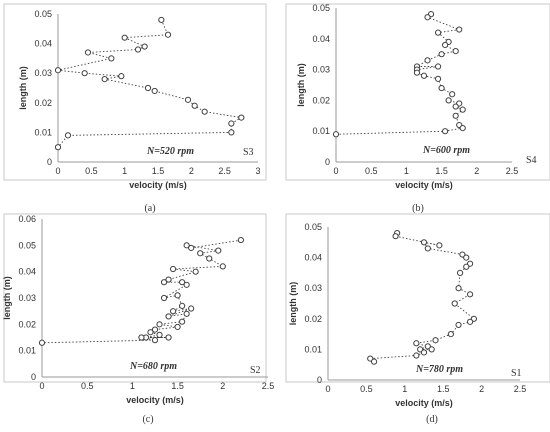 The height and width of the screenshot is (432, 550). I want to click on rpm-annotation: N=520 rpm, so click(170, 151).